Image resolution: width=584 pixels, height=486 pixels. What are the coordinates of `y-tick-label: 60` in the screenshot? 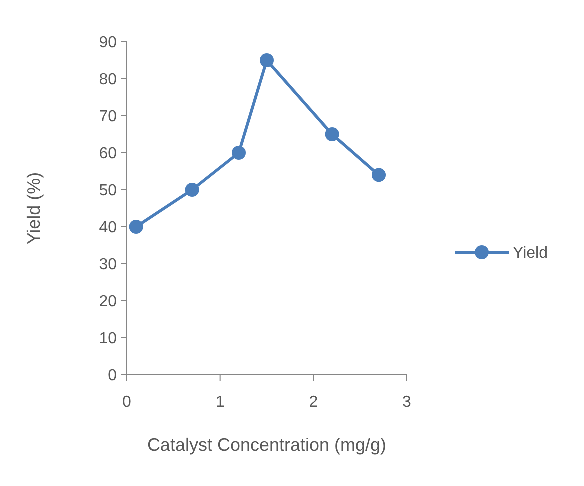 It's located at (108, 154).